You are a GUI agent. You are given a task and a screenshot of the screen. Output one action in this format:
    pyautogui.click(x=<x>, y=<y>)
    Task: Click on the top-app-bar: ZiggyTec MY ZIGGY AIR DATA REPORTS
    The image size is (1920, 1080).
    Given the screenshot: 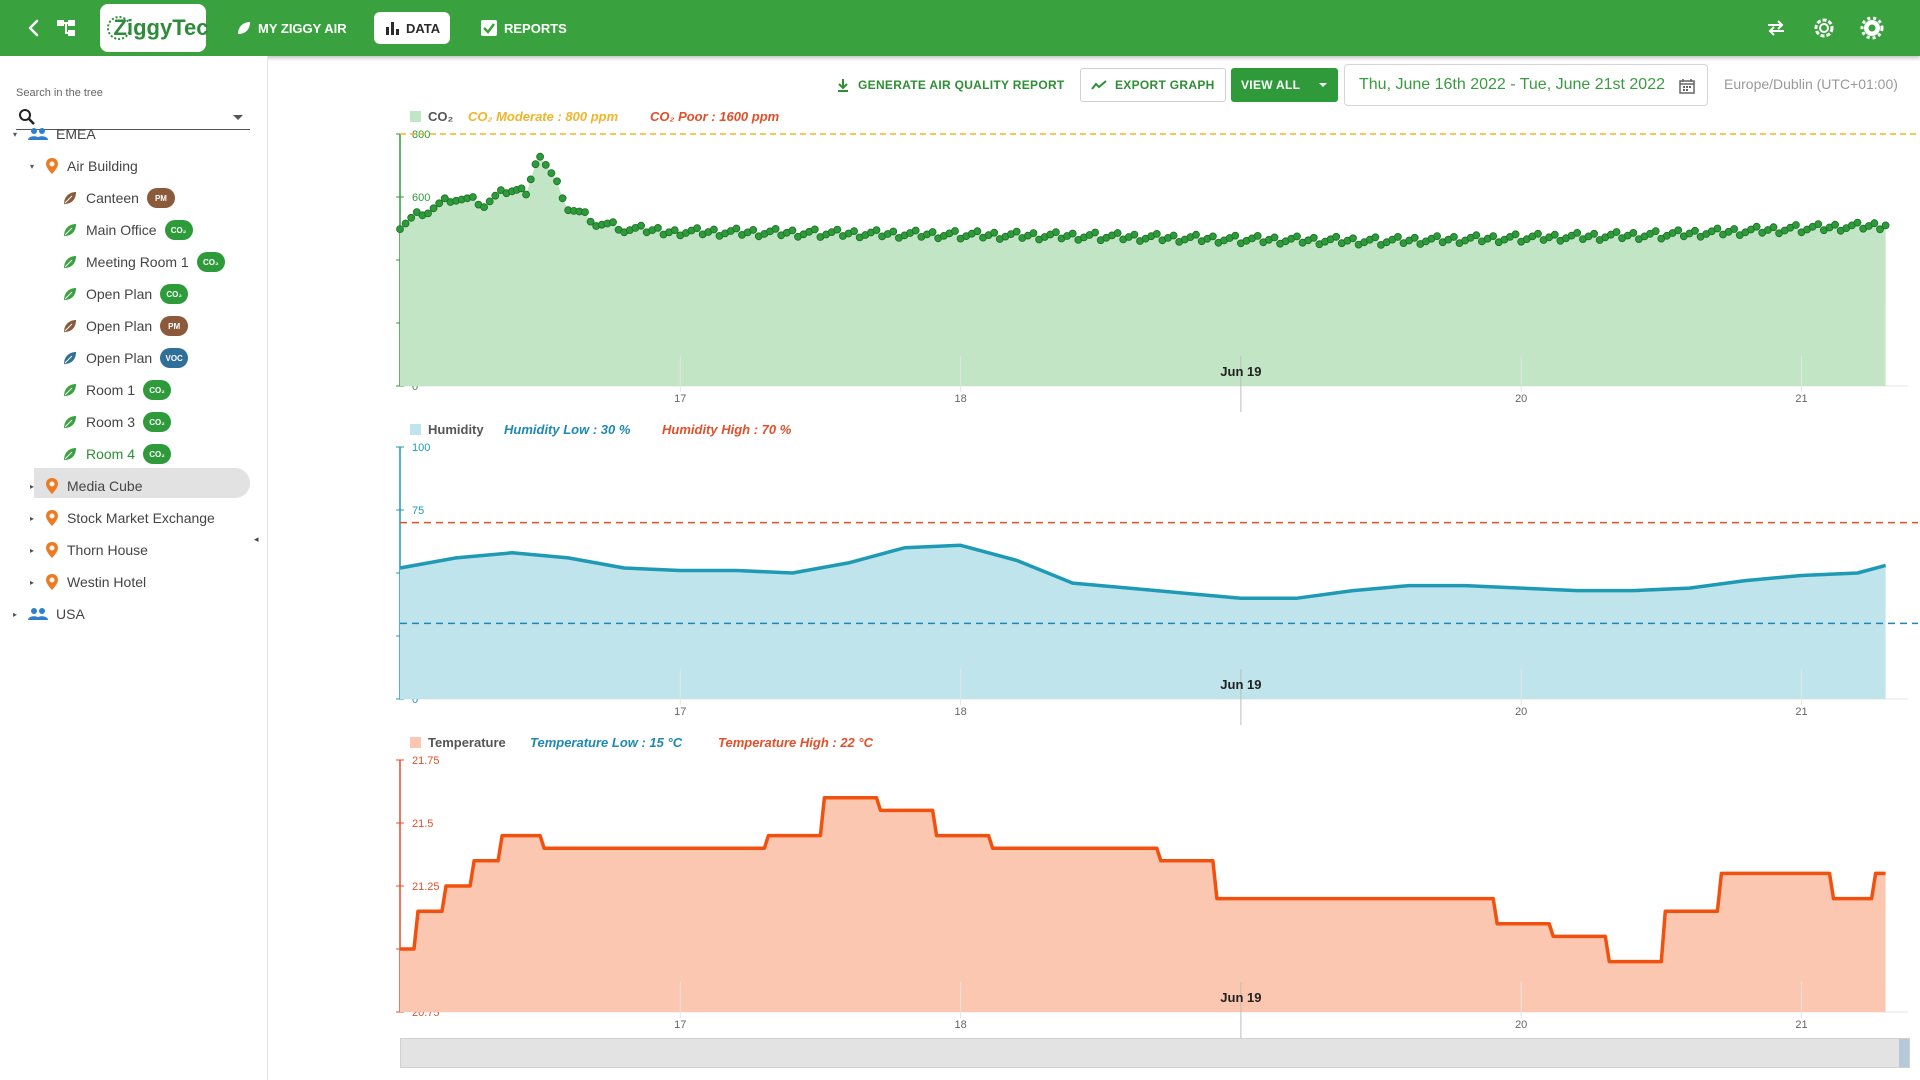 What is the action you would take?
    pyautogui.click(x=960, y=28)
    